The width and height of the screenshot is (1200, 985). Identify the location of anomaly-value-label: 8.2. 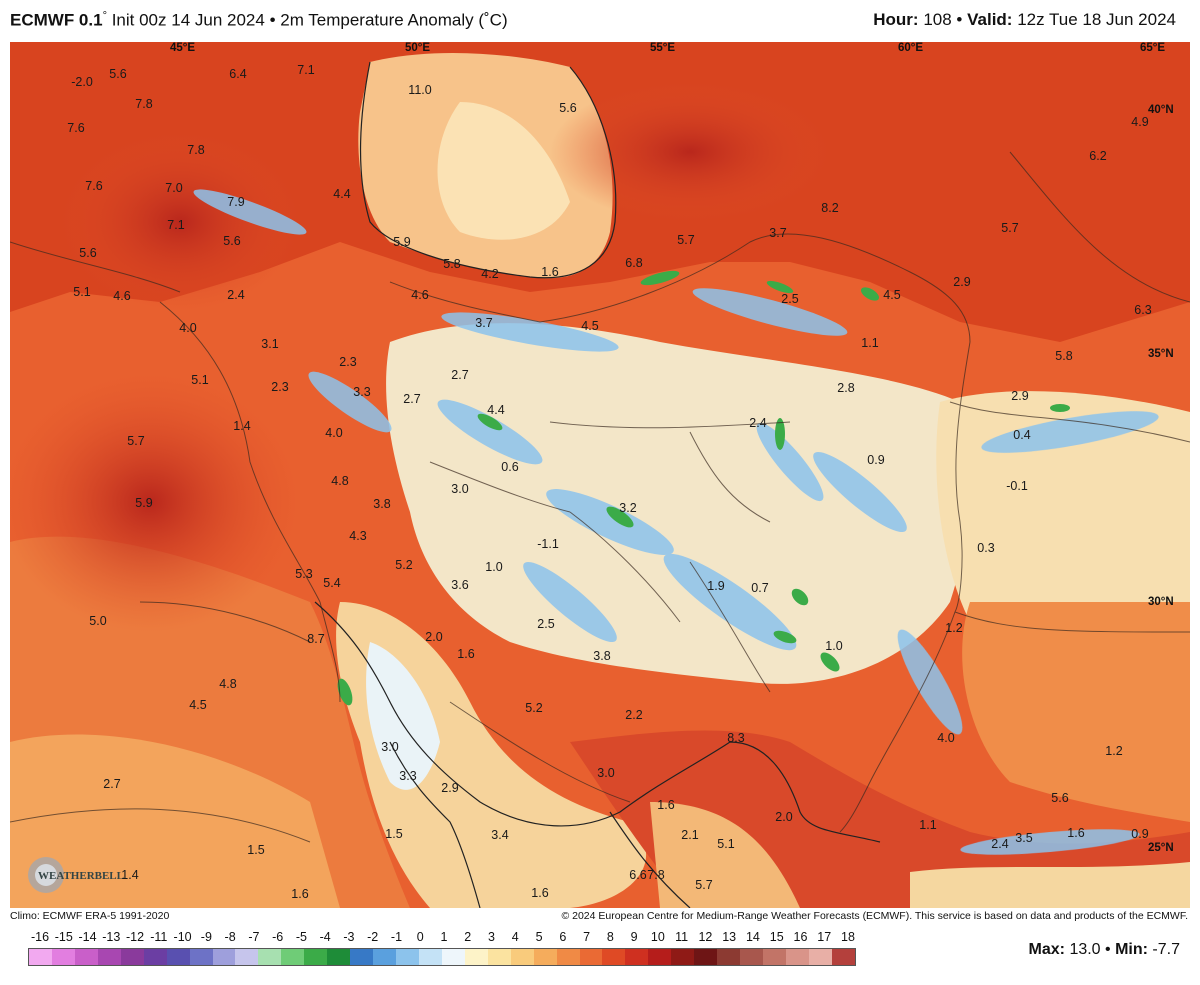
(830, 208).